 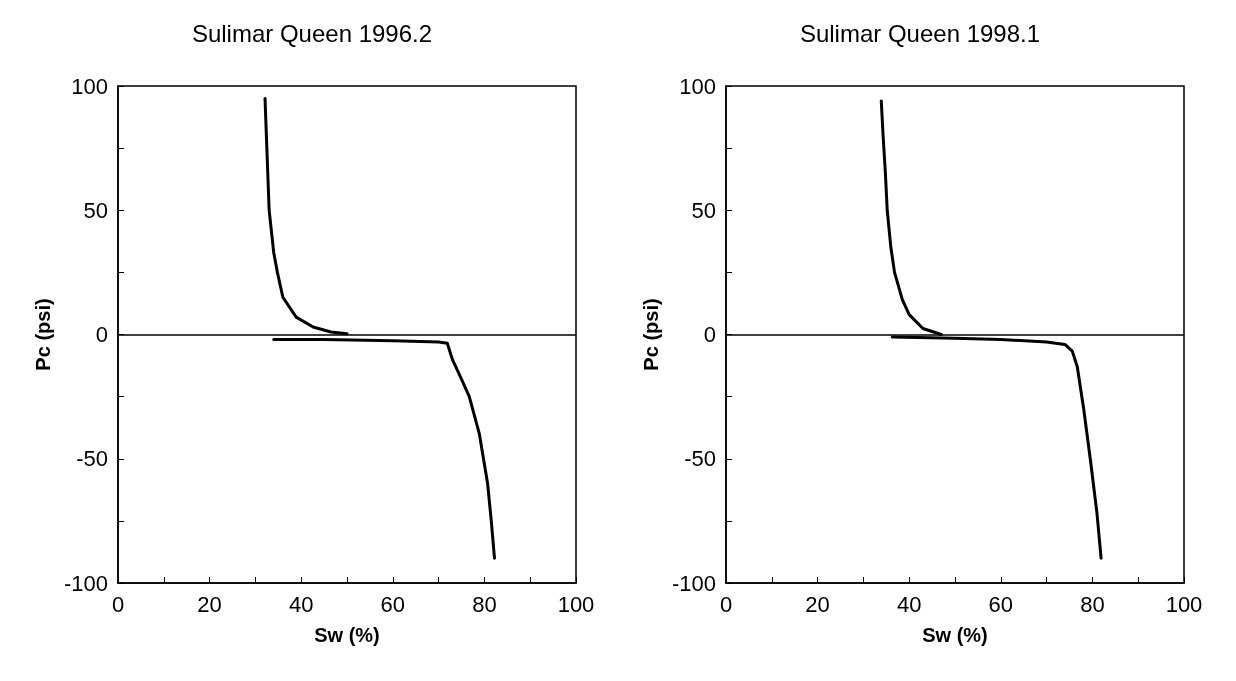 I want to click on chart-title: Sulimar Queen 1996.2, so click(x=312, y=33).